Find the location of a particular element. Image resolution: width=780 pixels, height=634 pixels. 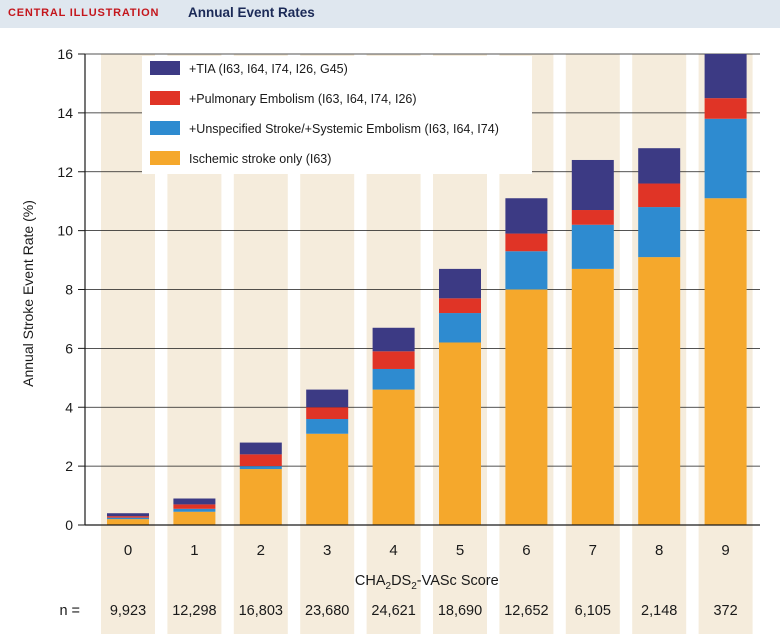

y-tick-label: 14 is located at coordinates (65, 113).